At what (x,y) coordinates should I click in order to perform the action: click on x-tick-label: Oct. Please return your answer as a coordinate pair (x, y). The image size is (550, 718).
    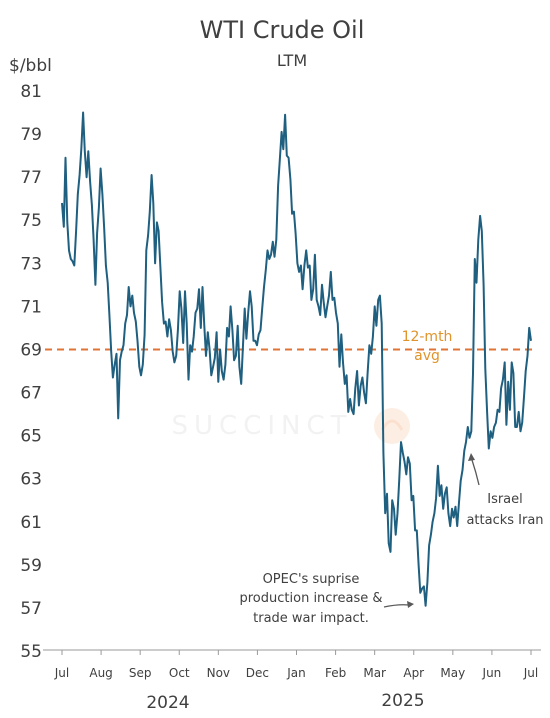
    Looking at the image, I should click on (179, 673).